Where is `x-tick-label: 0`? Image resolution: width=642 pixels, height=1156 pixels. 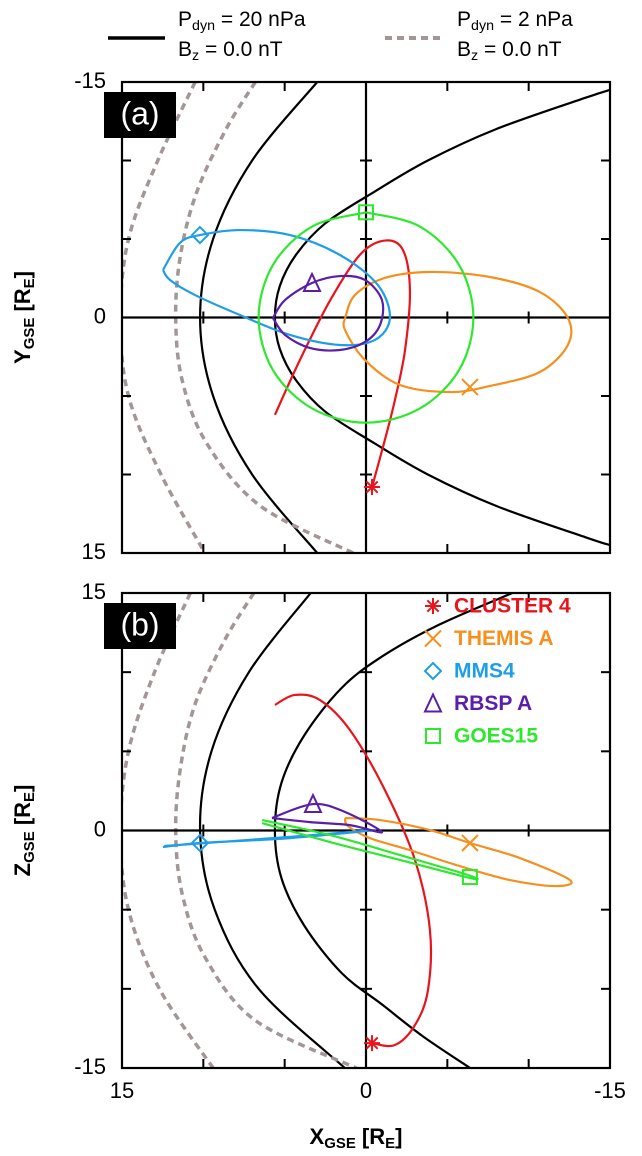
x-tick-label: 0 is located at coordinates (366, 1090).